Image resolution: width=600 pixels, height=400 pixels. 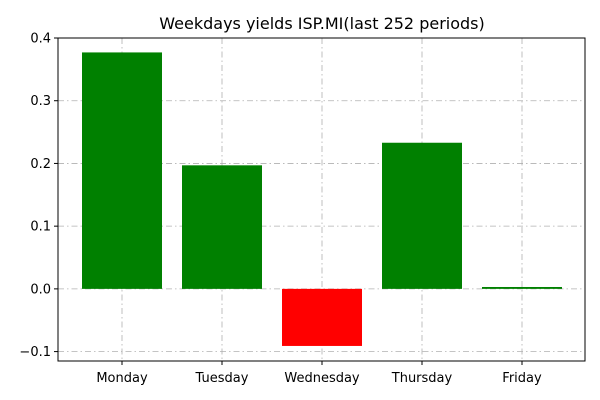 What do you see at coordinates (35, 352) in the screenshot?
I see `y-tick-label: −0.1` at bounding box center [35, 352].